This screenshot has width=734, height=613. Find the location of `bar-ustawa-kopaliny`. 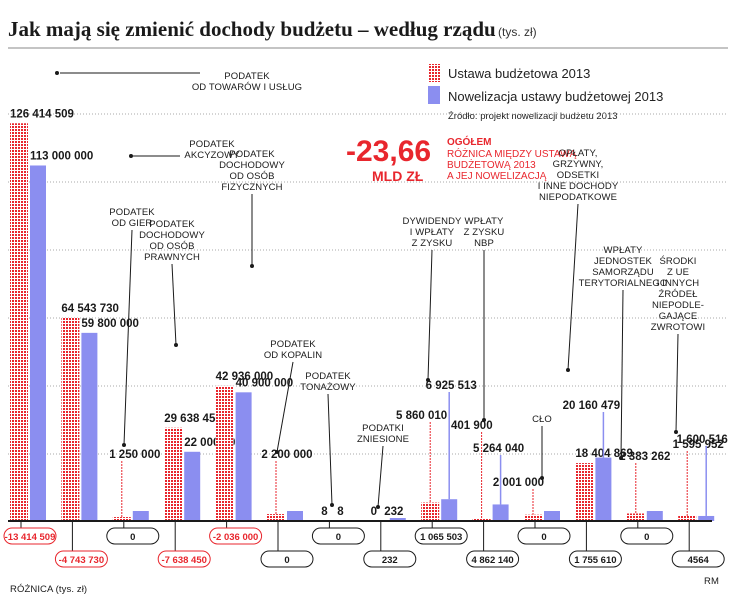

bar-ustawa-kopaliny is located at coordinates (276, 517).